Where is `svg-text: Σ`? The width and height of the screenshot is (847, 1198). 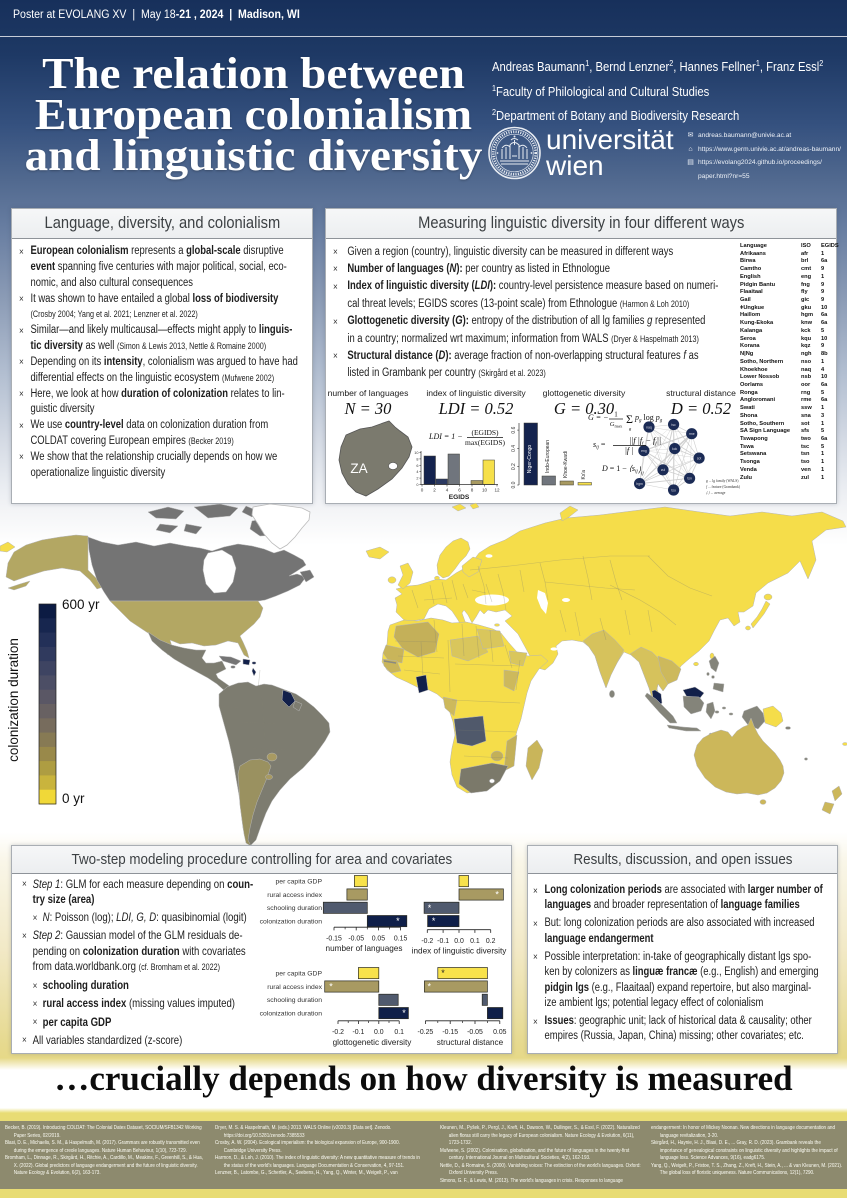 svg-text: Σ is located at coordinates (629, 419).